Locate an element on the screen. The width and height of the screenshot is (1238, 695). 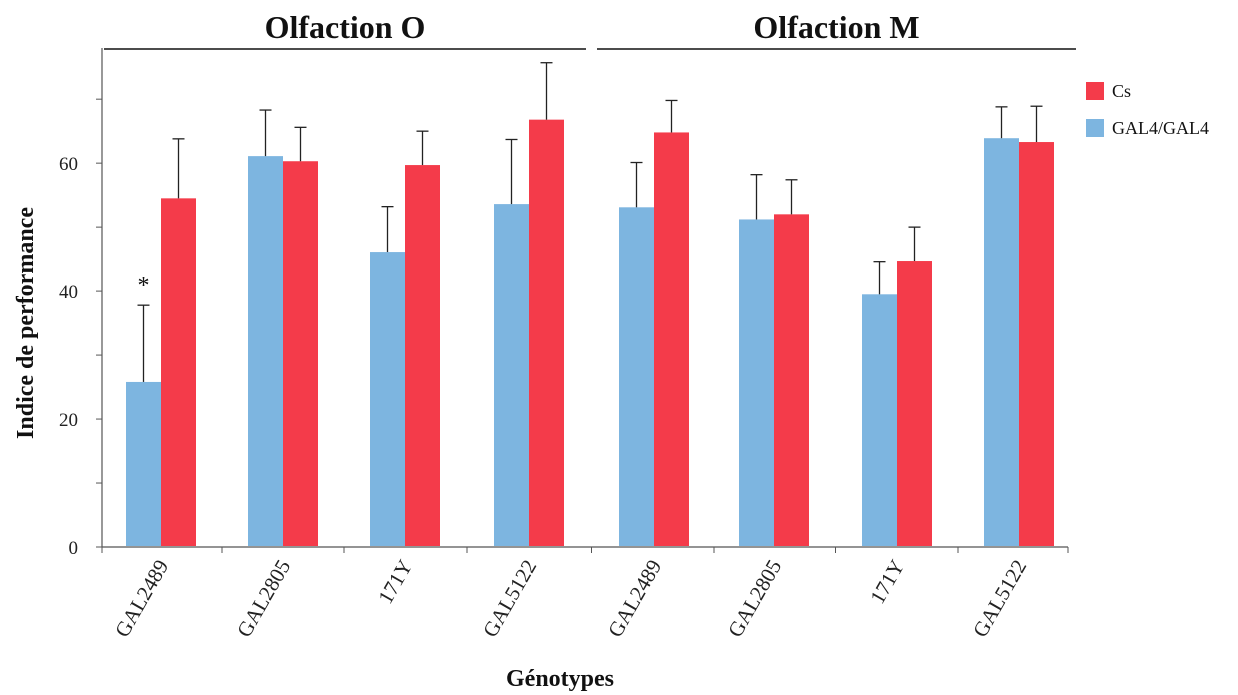
group-titles: Olfaction O Olfaction M is located at coordinates (590, 29).